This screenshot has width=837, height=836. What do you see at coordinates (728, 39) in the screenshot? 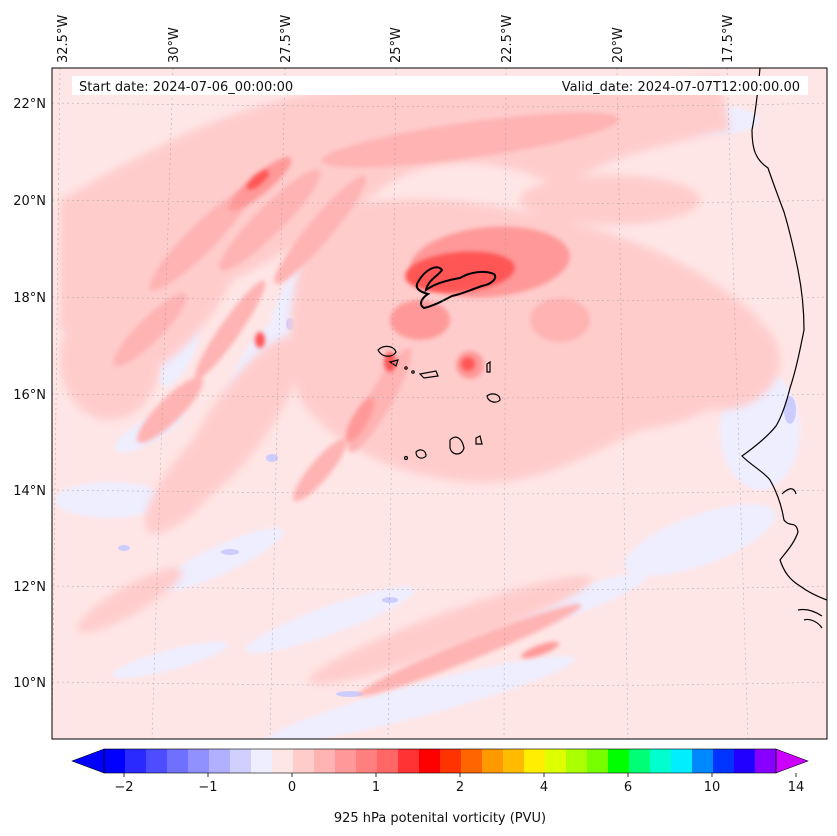
I see `lon-label: 17.5°W` at bounding box center [728, 39].